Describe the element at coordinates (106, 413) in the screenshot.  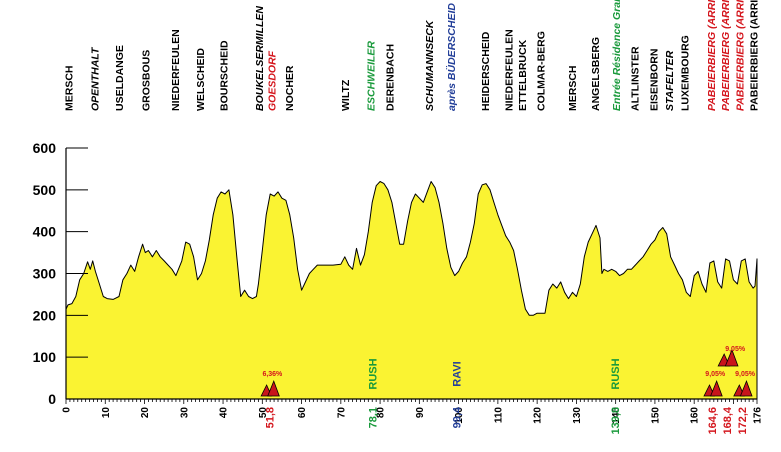
I see `x-tick-label-10: 10` at that location.